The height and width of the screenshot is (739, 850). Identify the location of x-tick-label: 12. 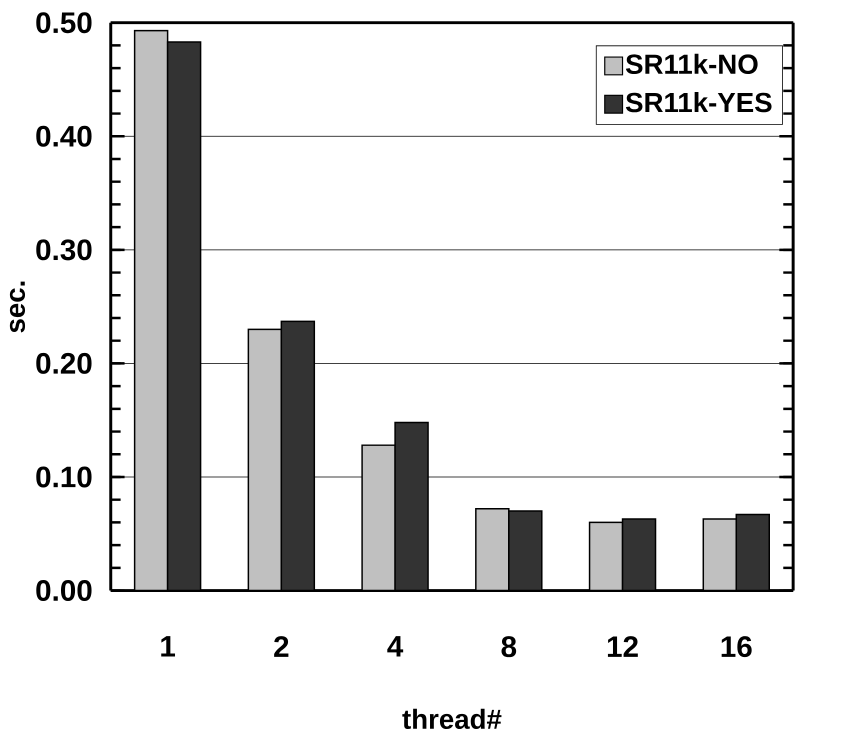
(623, 646).